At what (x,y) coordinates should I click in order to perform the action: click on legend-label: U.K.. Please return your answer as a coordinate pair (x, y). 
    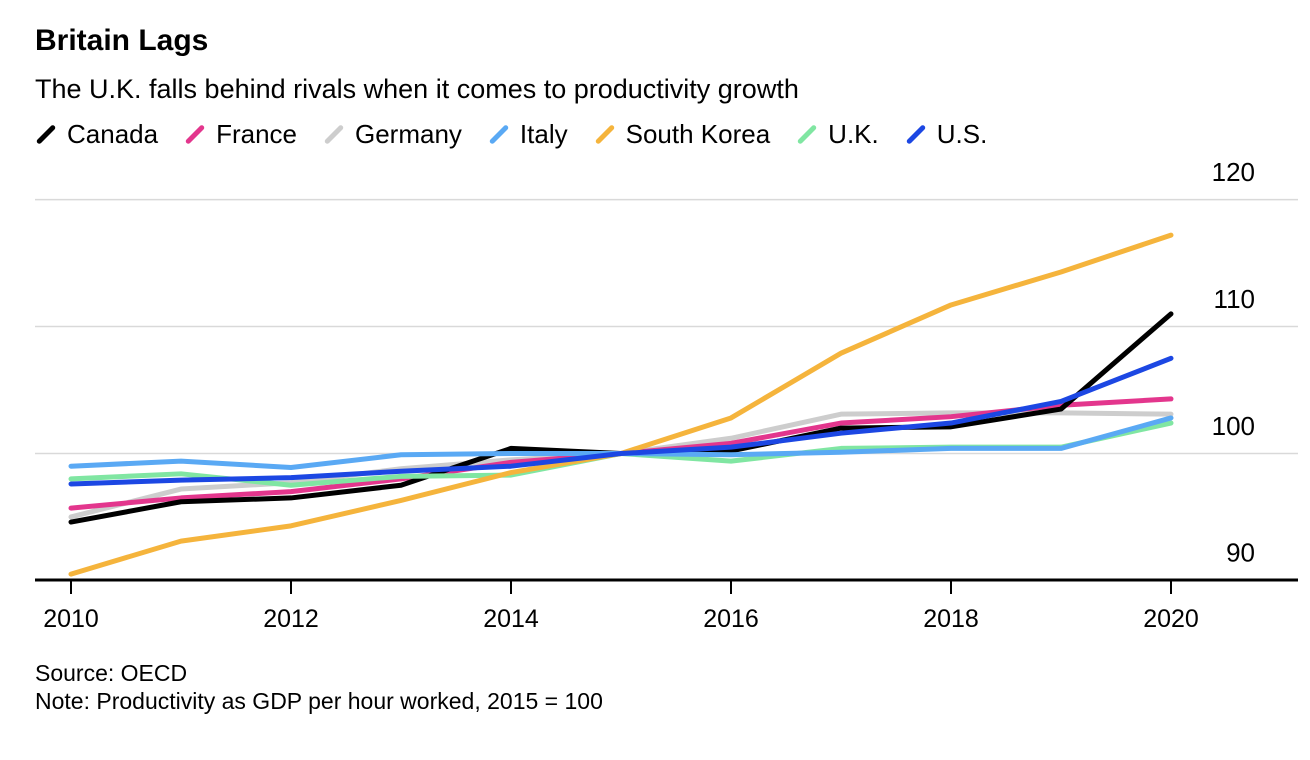
    Looking at the image, I should click on (853, 133).